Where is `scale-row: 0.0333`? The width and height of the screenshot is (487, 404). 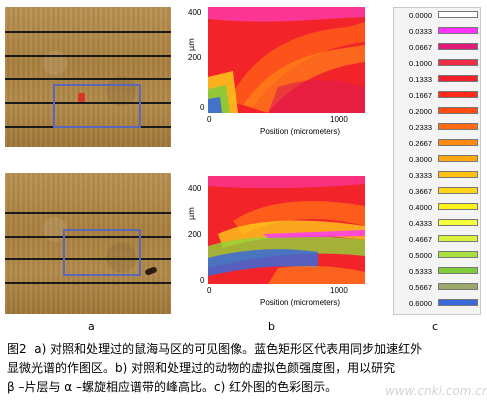 scale-row: 0.0333 is located at coordinates (438, 32).